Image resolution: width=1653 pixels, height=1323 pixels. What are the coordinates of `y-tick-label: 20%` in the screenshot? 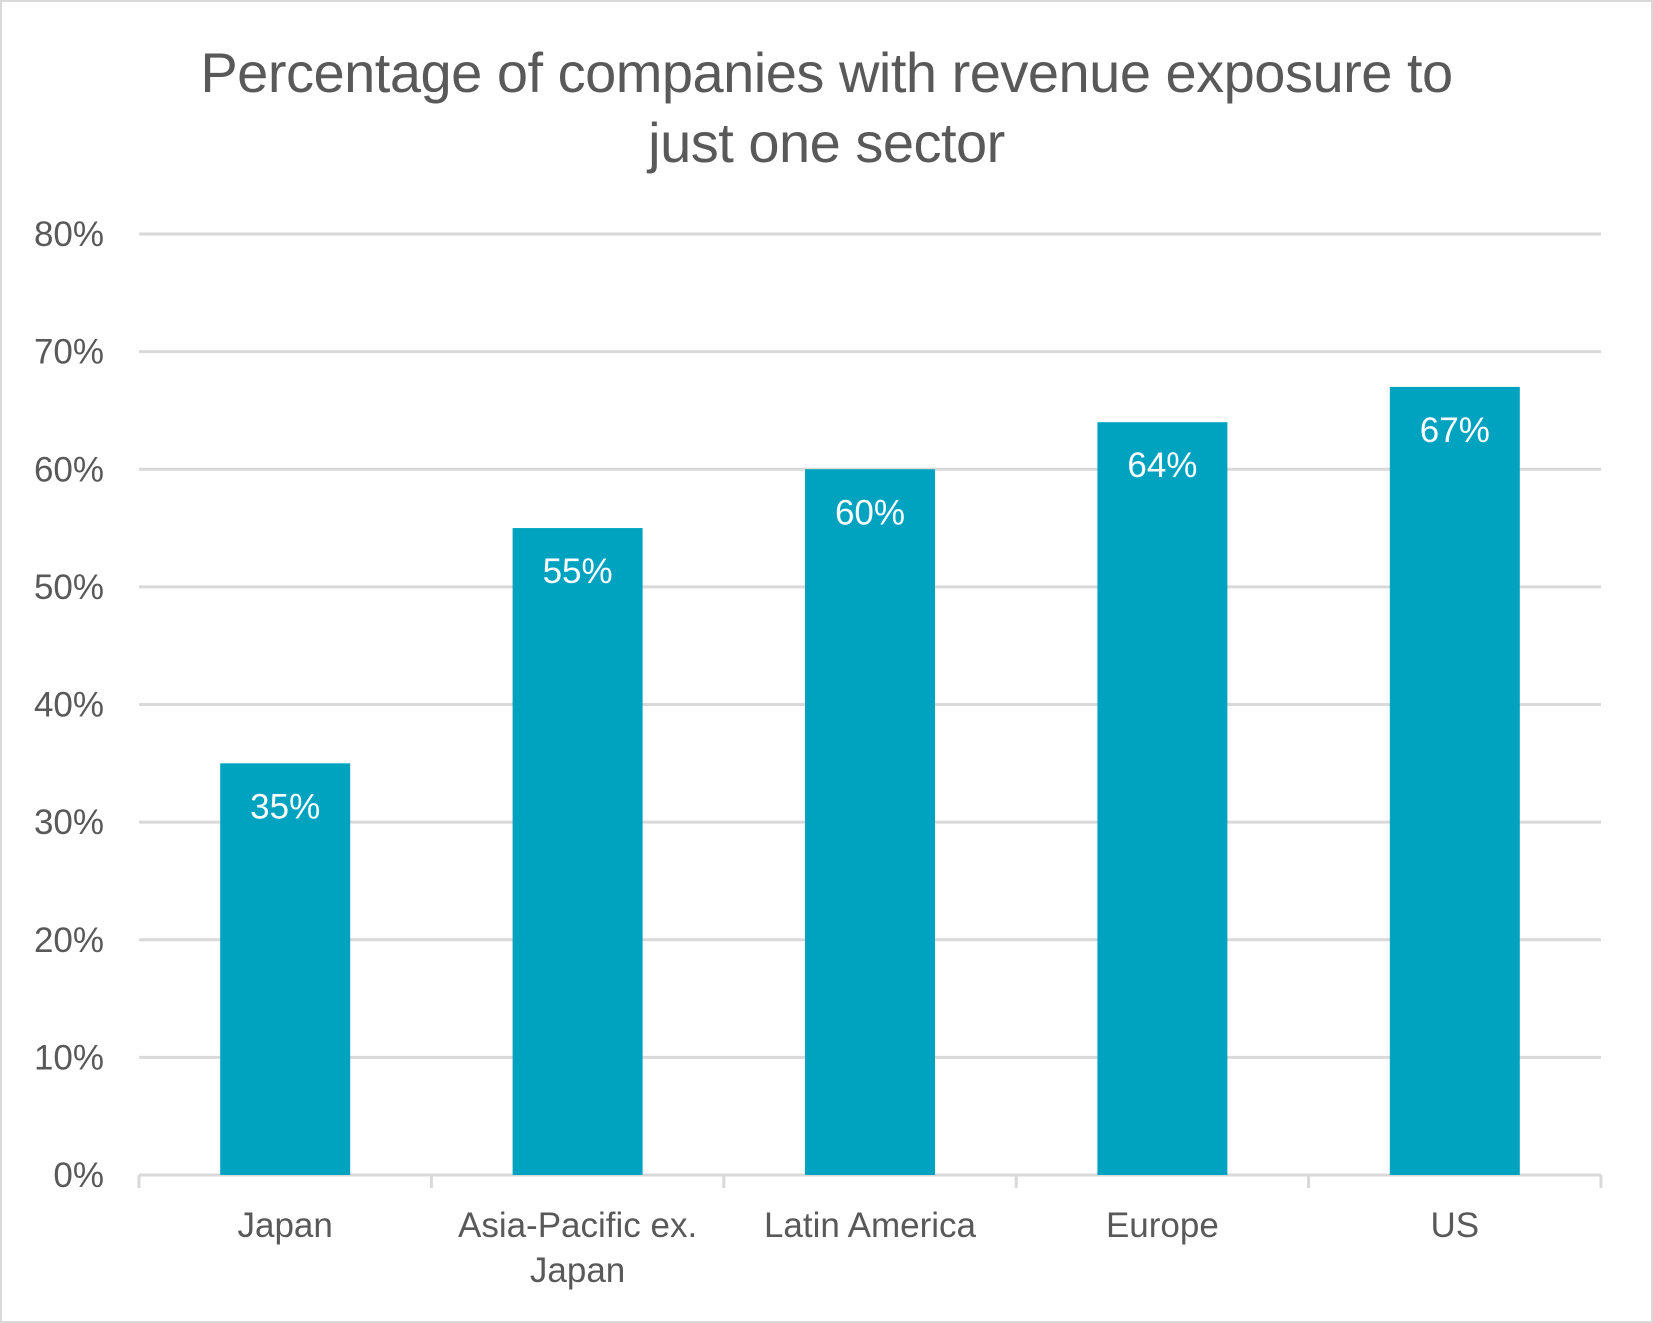 It's located at (69, 940).